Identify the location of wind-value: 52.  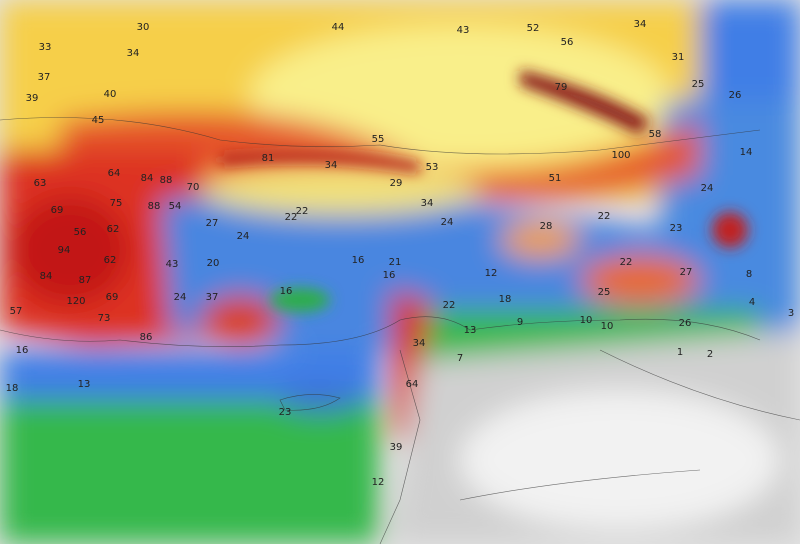
(533, 28).